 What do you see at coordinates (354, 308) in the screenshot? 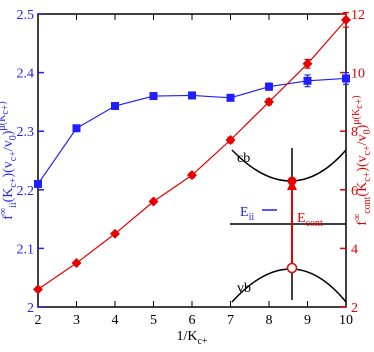
I see `y2-tick-label: 2` at bounding box center [354, 308].